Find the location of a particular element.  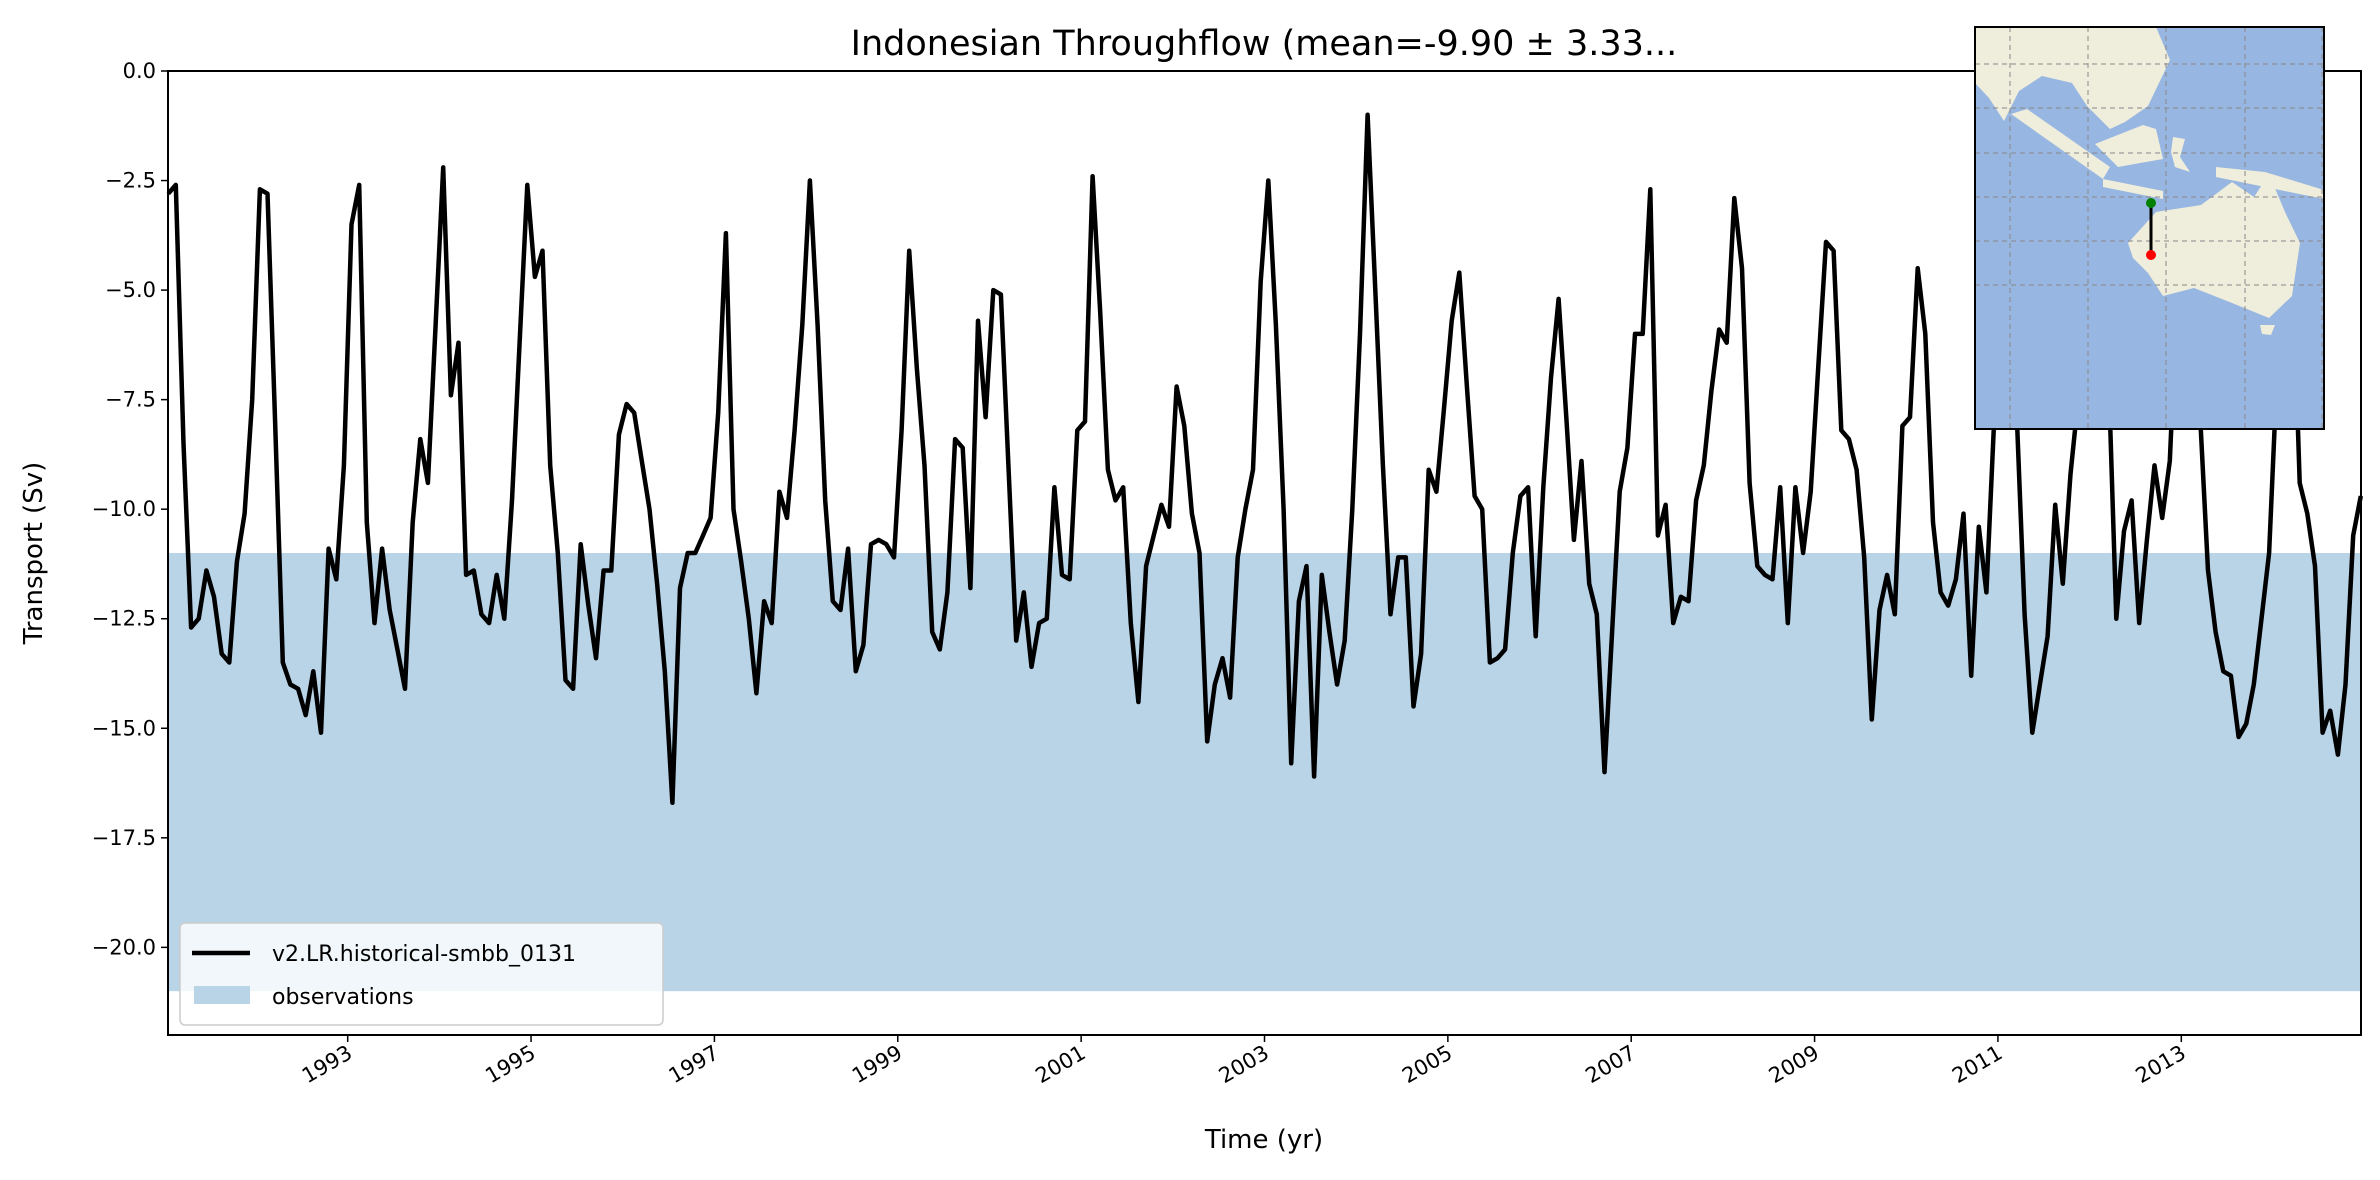

map-land-australia is located at coordinates (2214, 246).